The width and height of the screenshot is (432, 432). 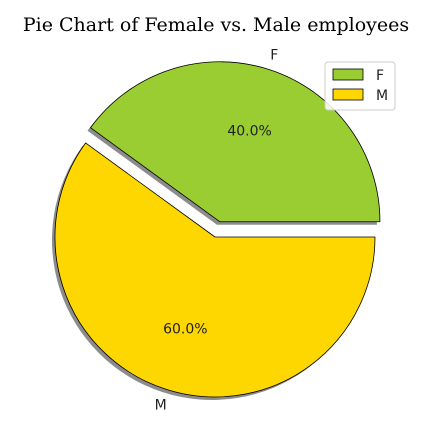 I want to click on legend-label-f: F, so click(x=380, y=76).